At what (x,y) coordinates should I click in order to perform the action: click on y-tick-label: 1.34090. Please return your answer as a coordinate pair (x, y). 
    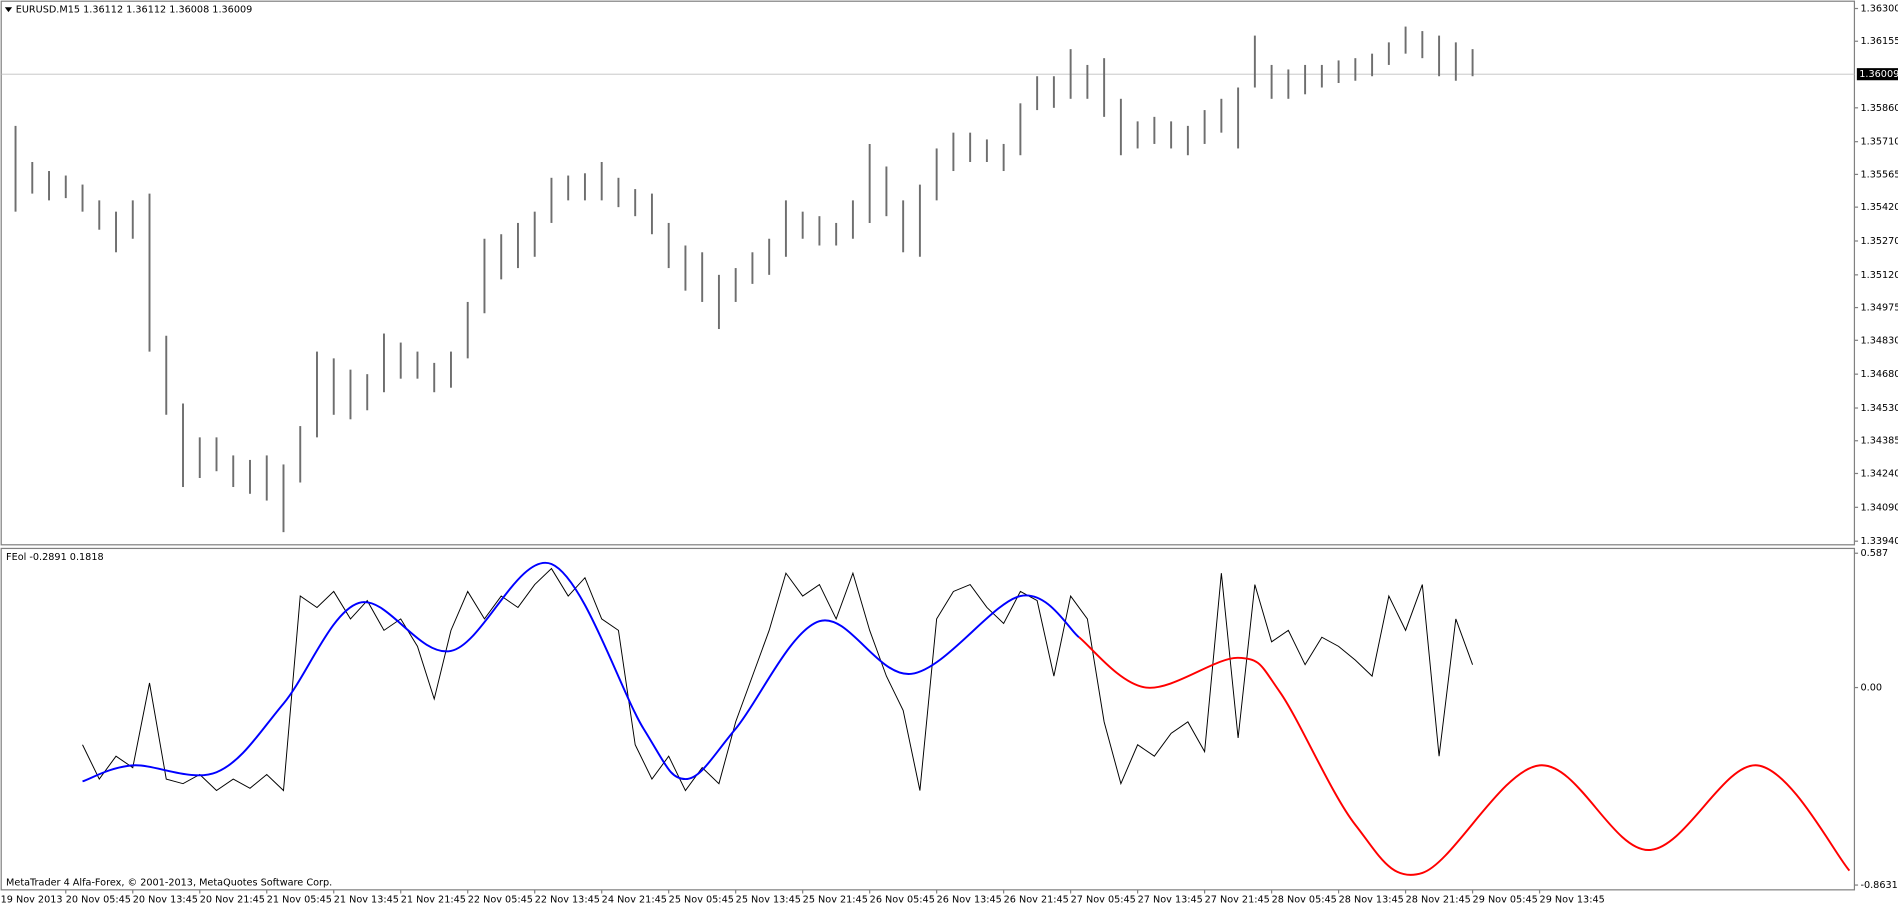
    Looking at the image, I should click on (1879, 507).